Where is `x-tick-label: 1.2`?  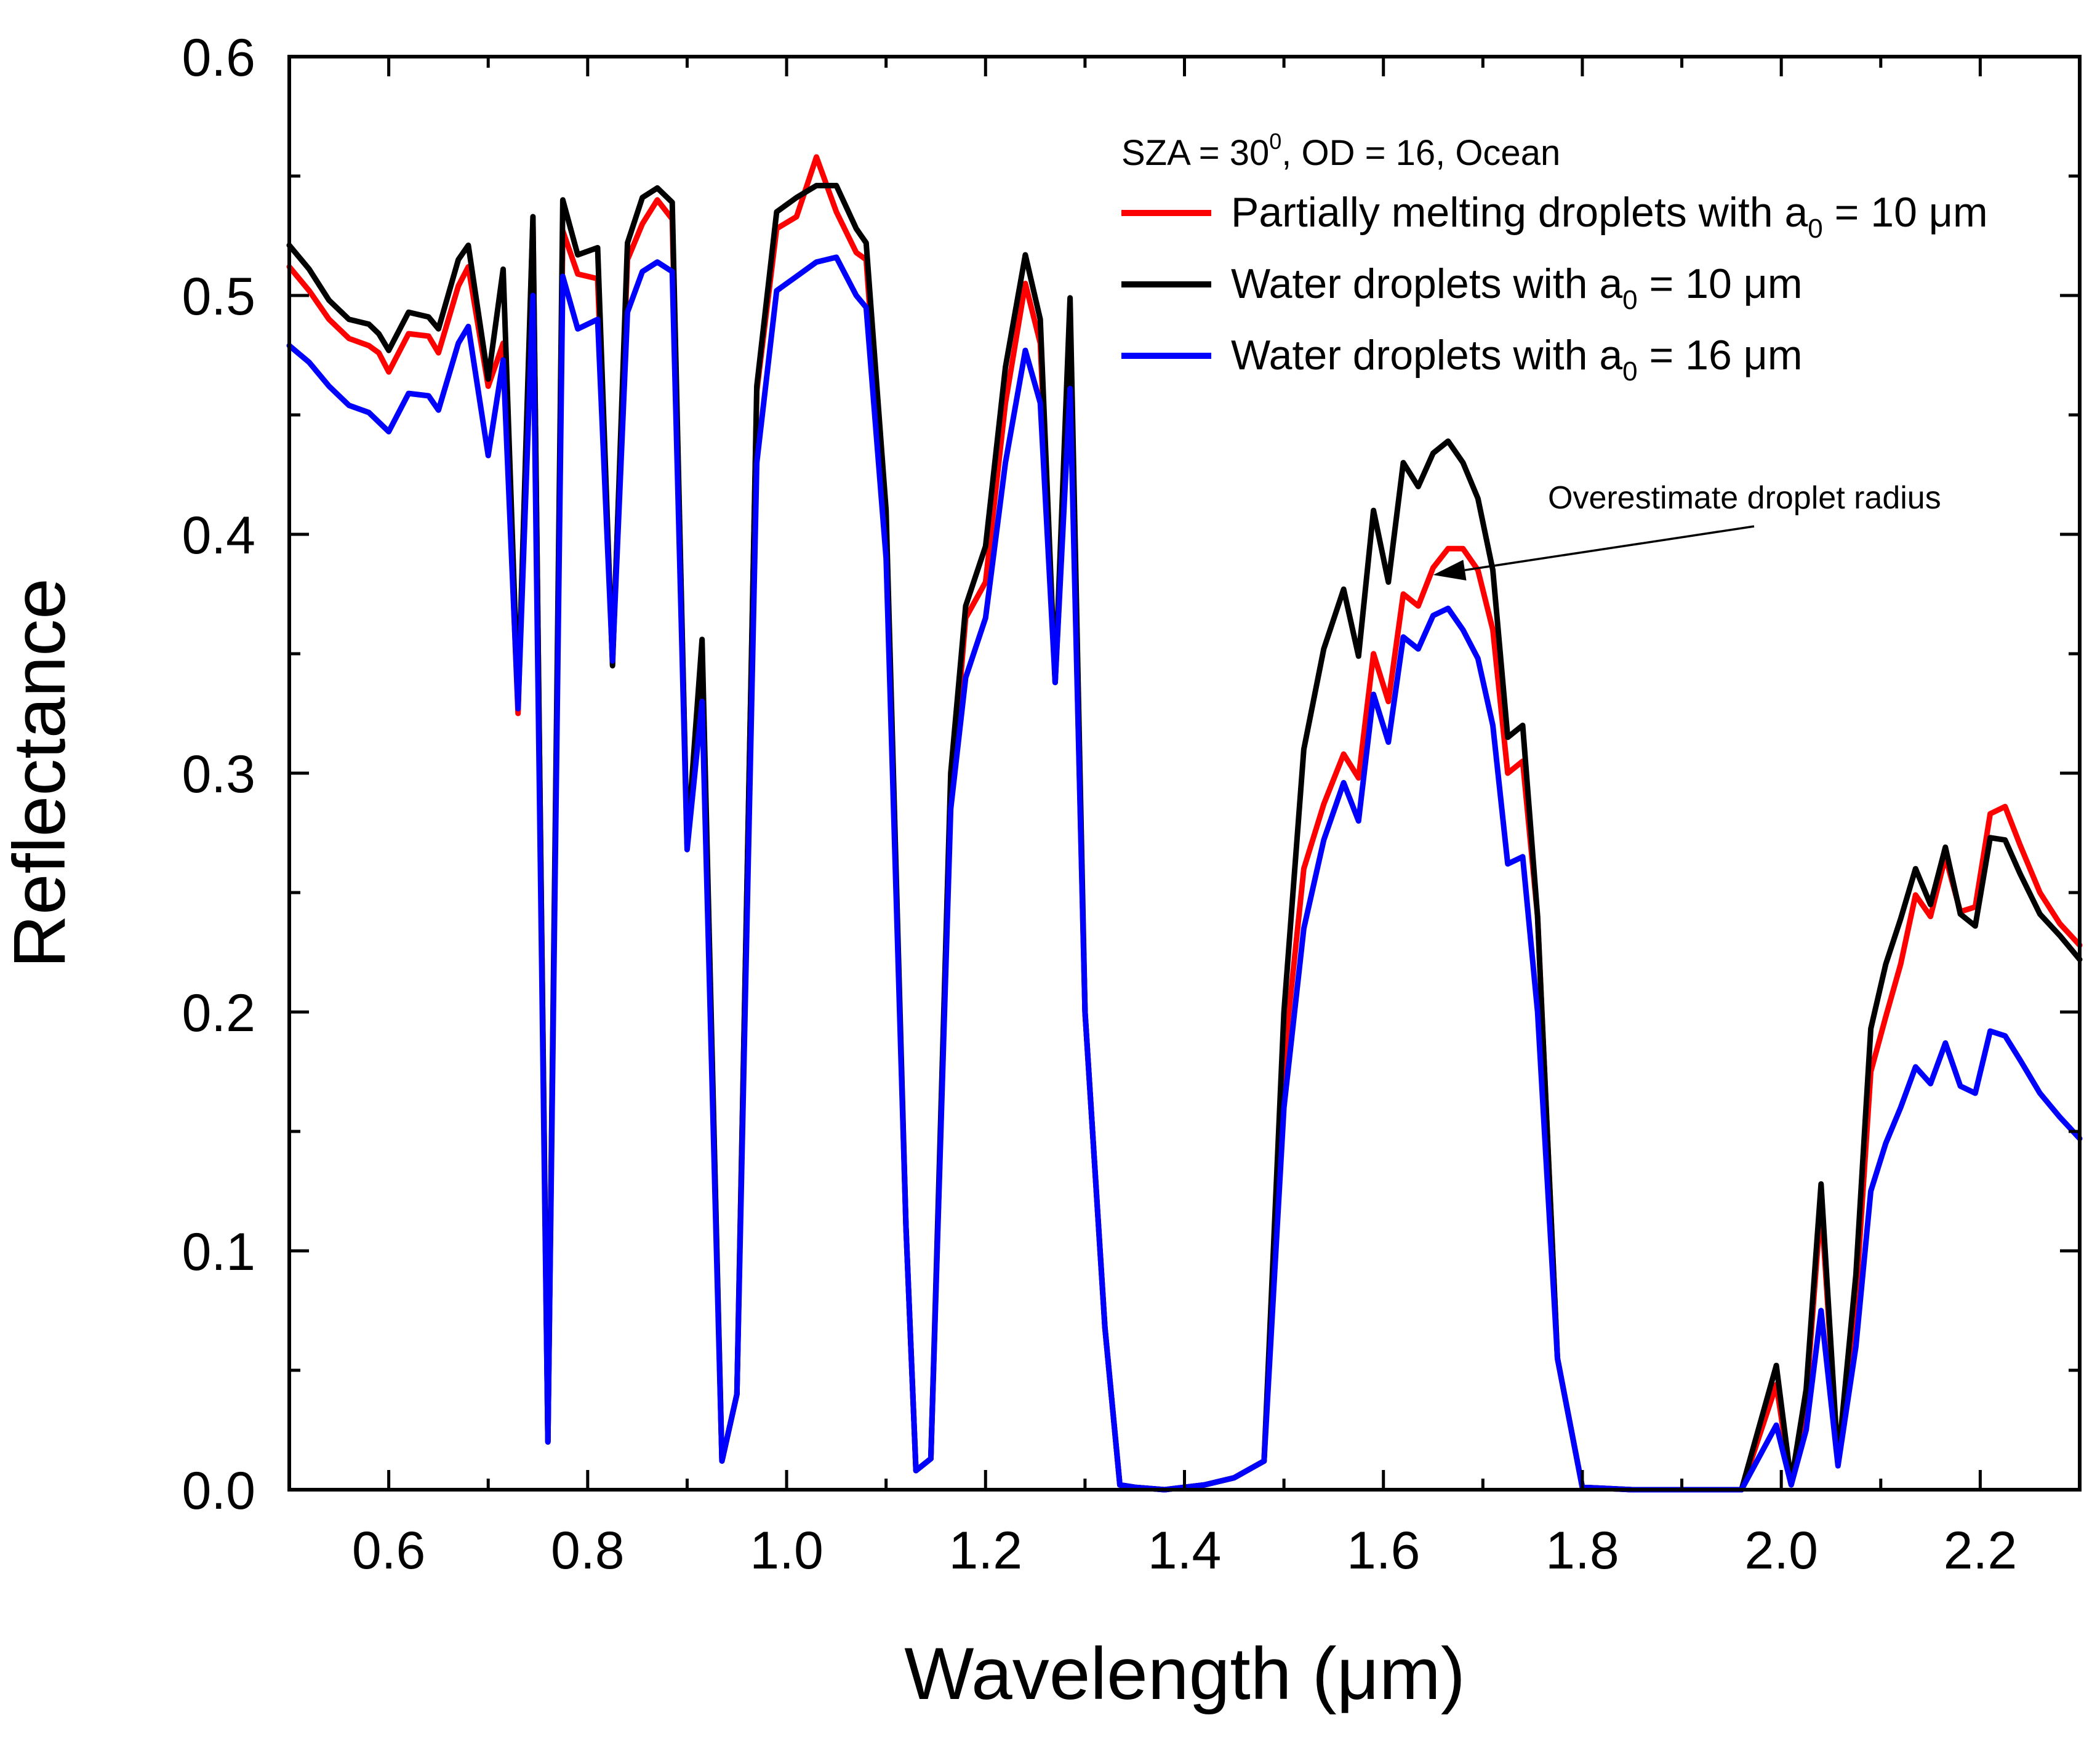 x-tick-label: 1.2 is located at coordinates (985, 1551).